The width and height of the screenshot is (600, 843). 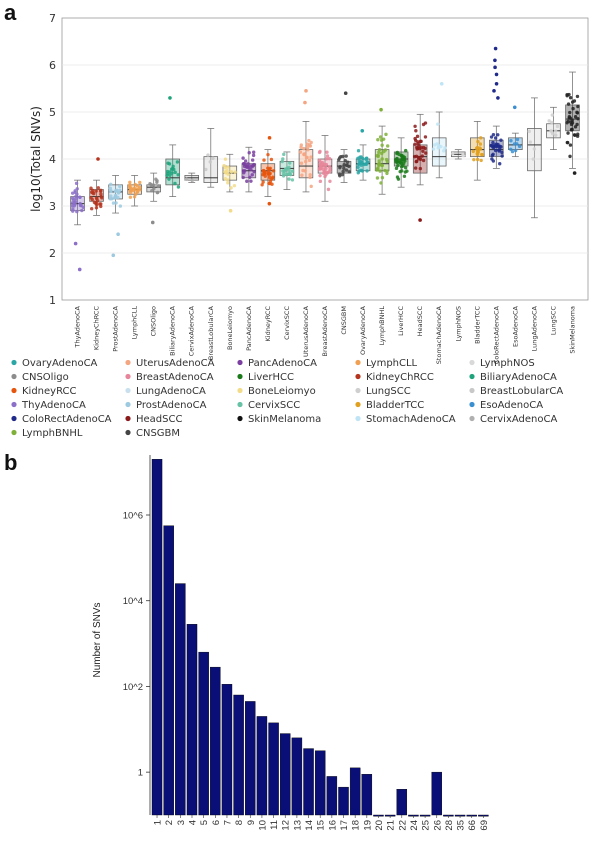 I want to click on legend-label: LymphBNHL, so click(x=52, y=433).